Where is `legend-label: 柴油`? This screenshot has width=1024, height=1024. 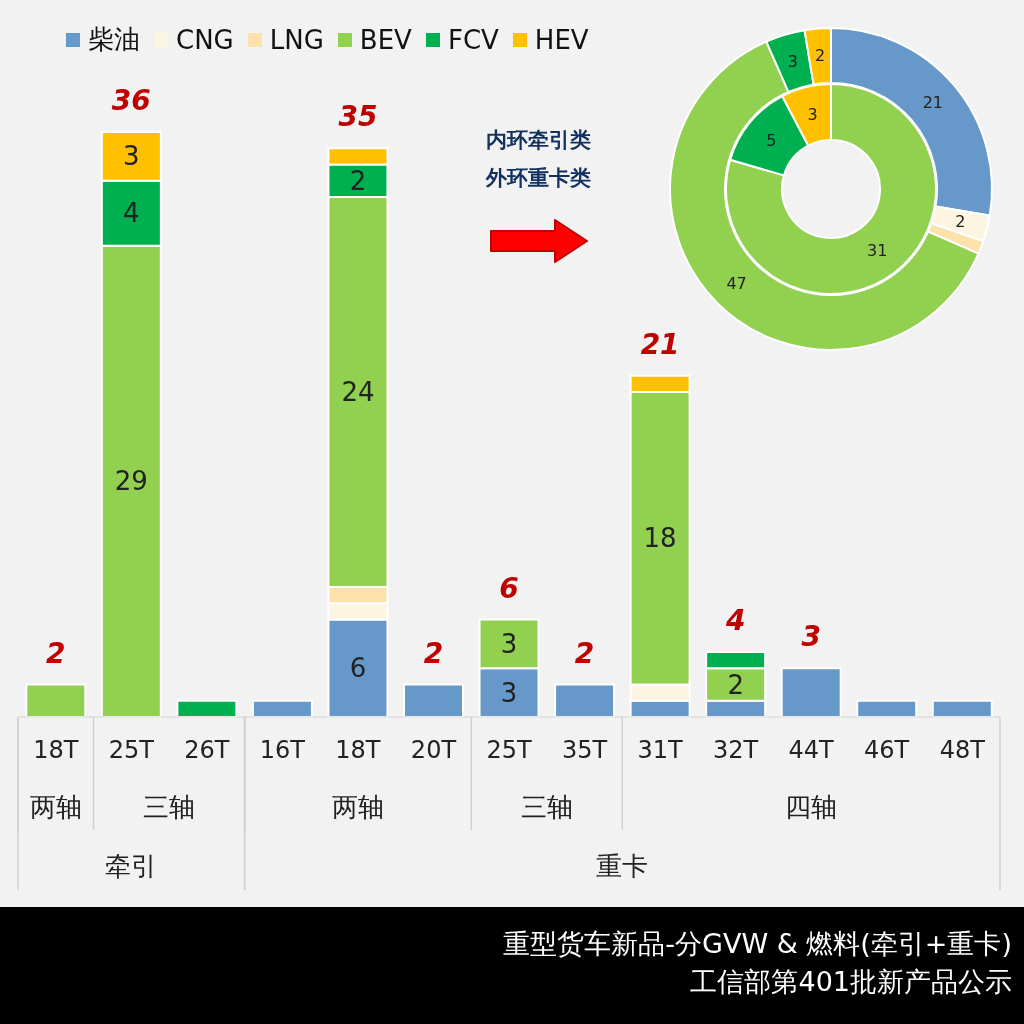
legend-label: 柴油 is located at coordinates (114, 39).